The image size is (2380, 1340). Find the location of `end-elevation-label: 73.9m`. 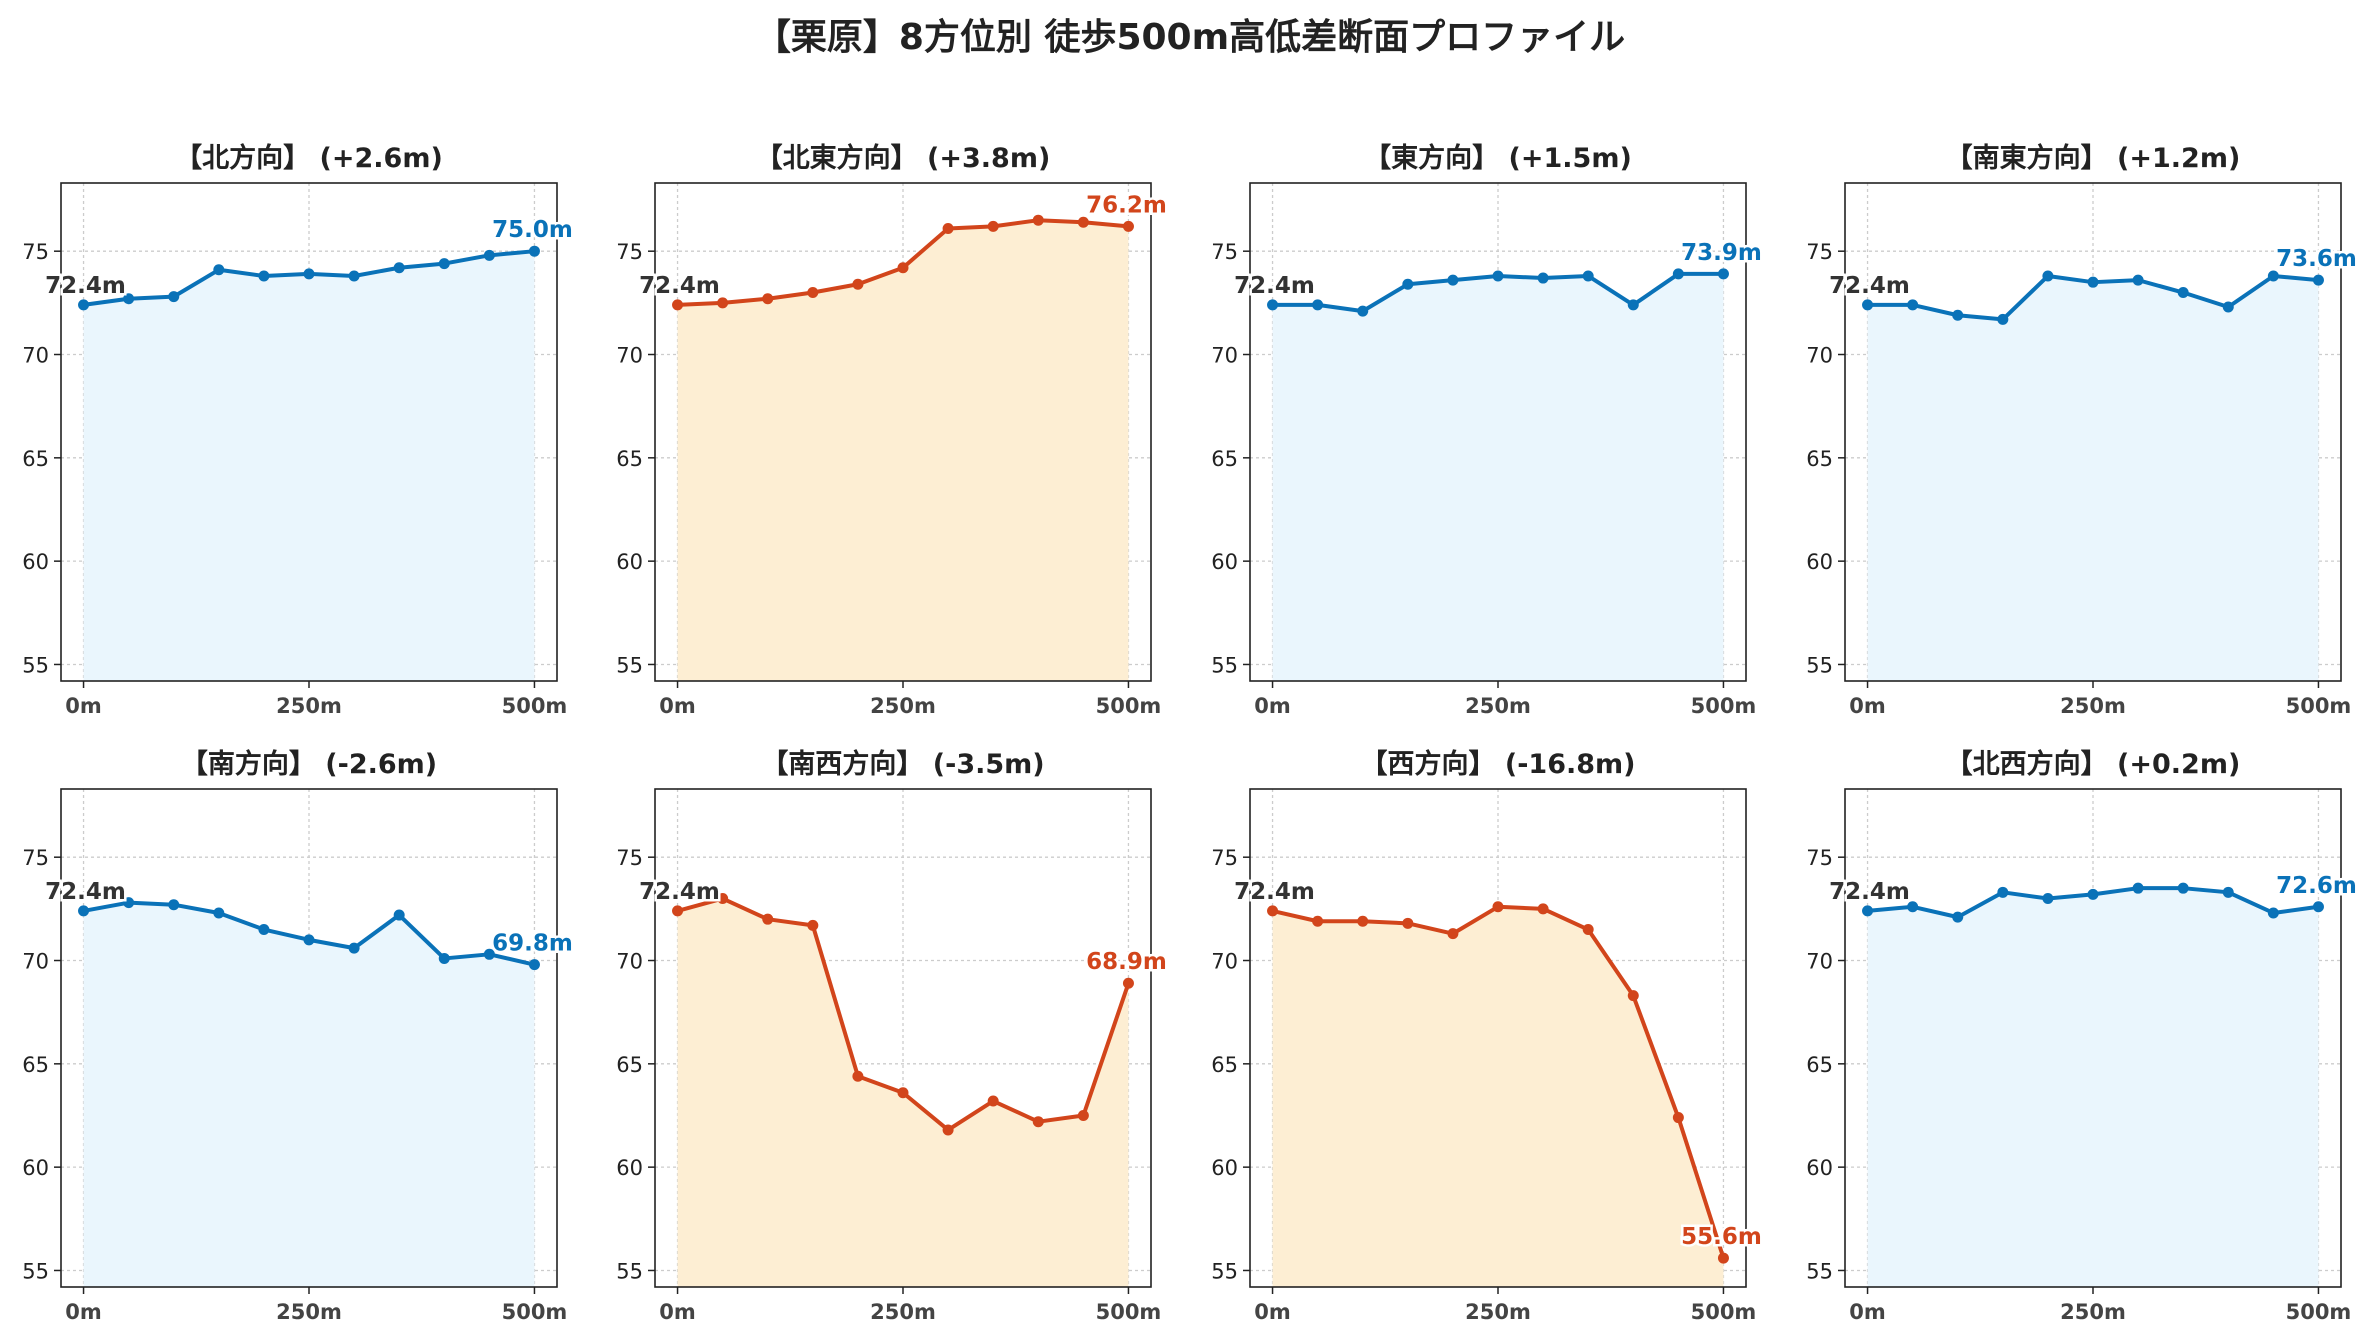

end-elevation-label: 73.9m is located at coordinates (1721, 253).